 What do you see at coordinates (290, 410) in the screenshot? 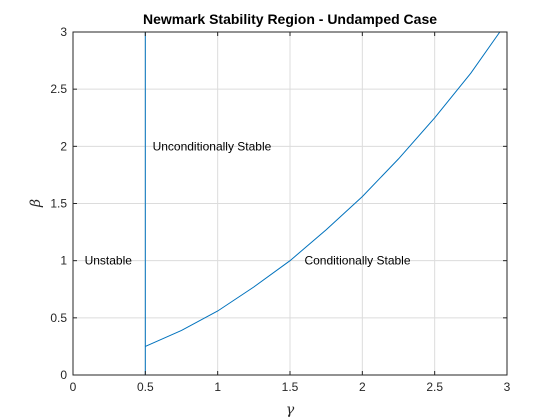
I see `x-axis-label: γ` at bounding box center [290, 410].